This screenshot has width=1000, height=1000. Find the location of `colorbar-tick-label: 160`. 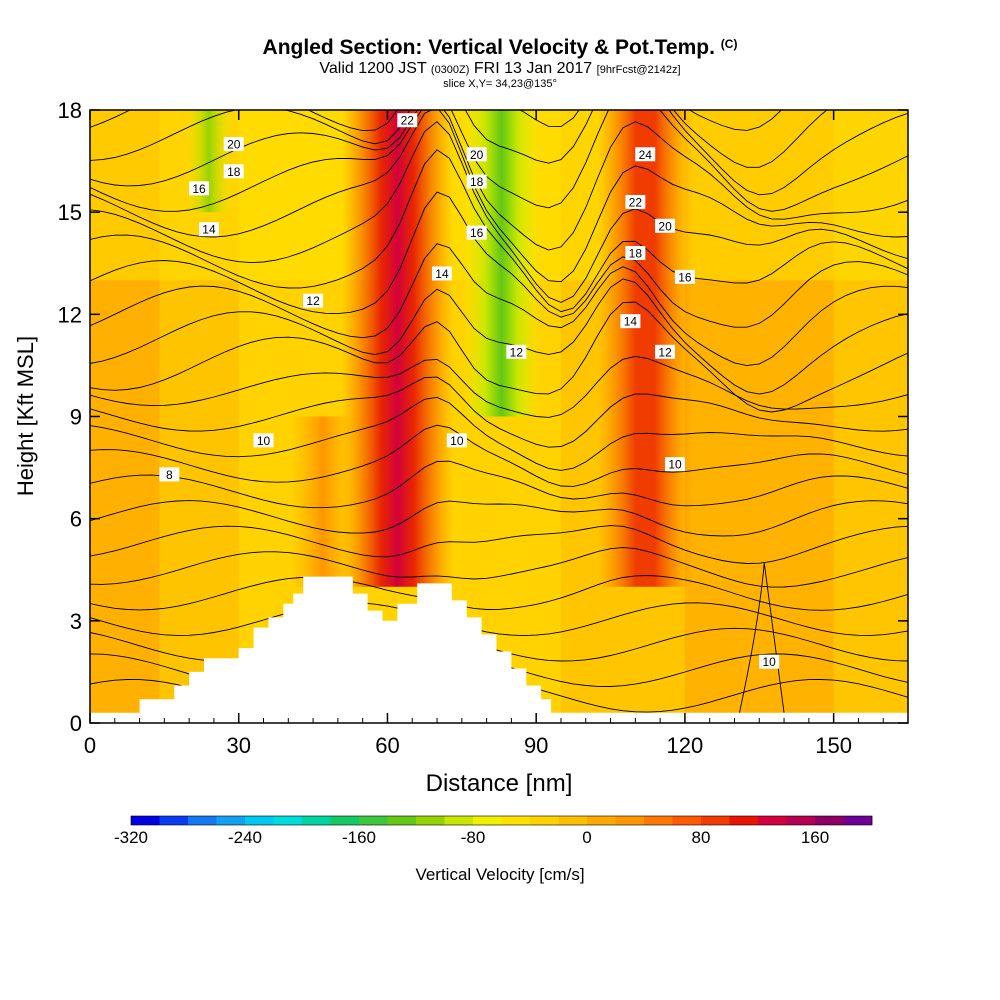

colorbar-tick-label: 160 is located at coordinates (815, 837).